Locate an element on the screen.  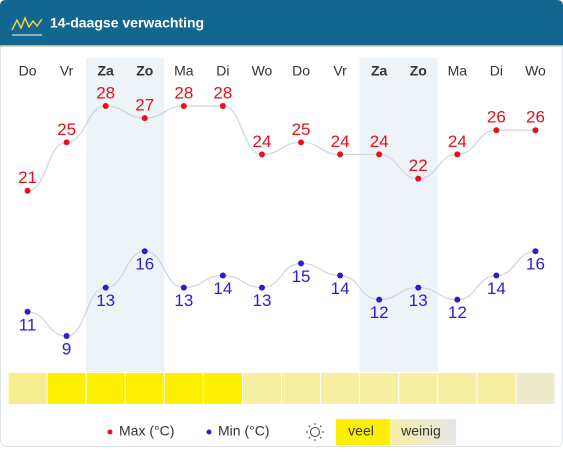
sun-icon is located at coordinates (315, 432).